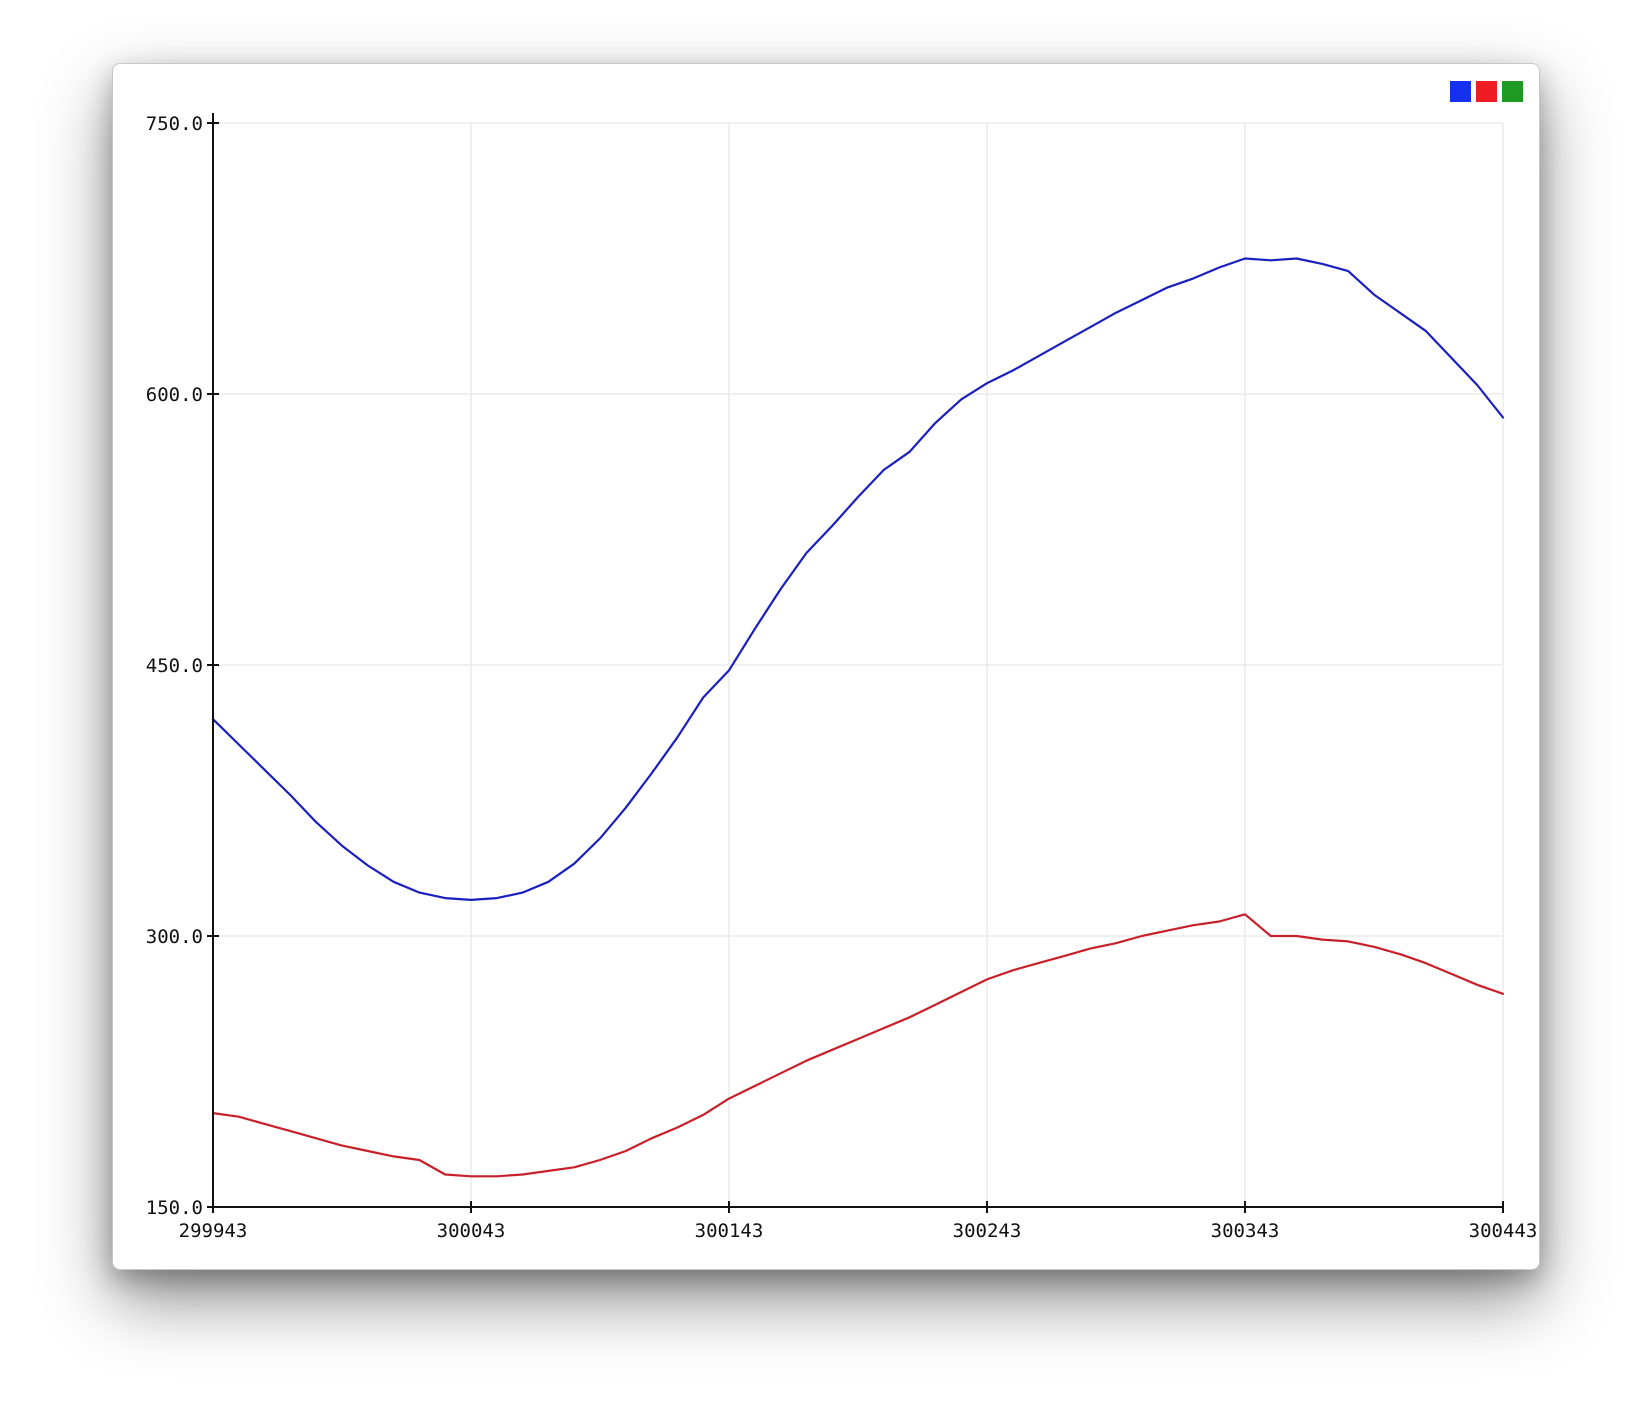  What do you see at coordinates (987, 1231) in the screenshot?
I see `x-tick-label: 300243` at bounding box center [987, 1231].